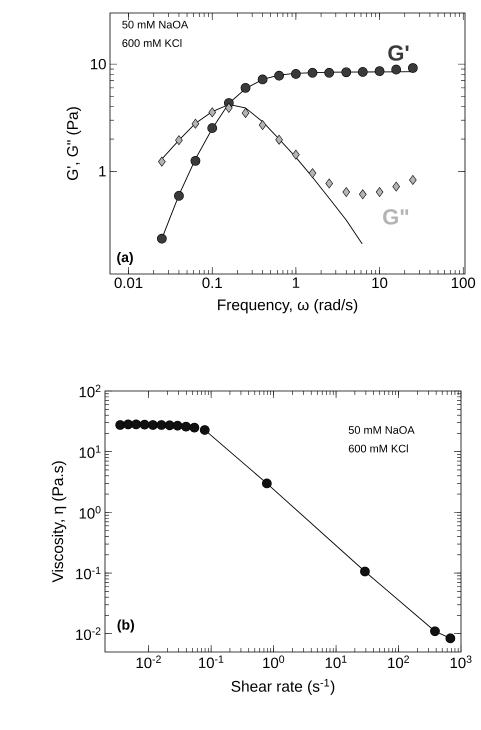 Image resolution: width=481 pixels, height=730 pixels. What do you see at coordinates (380, 283) in the screenshot?
I see `x-tick-label: 10` at bounding box center [380, 283].